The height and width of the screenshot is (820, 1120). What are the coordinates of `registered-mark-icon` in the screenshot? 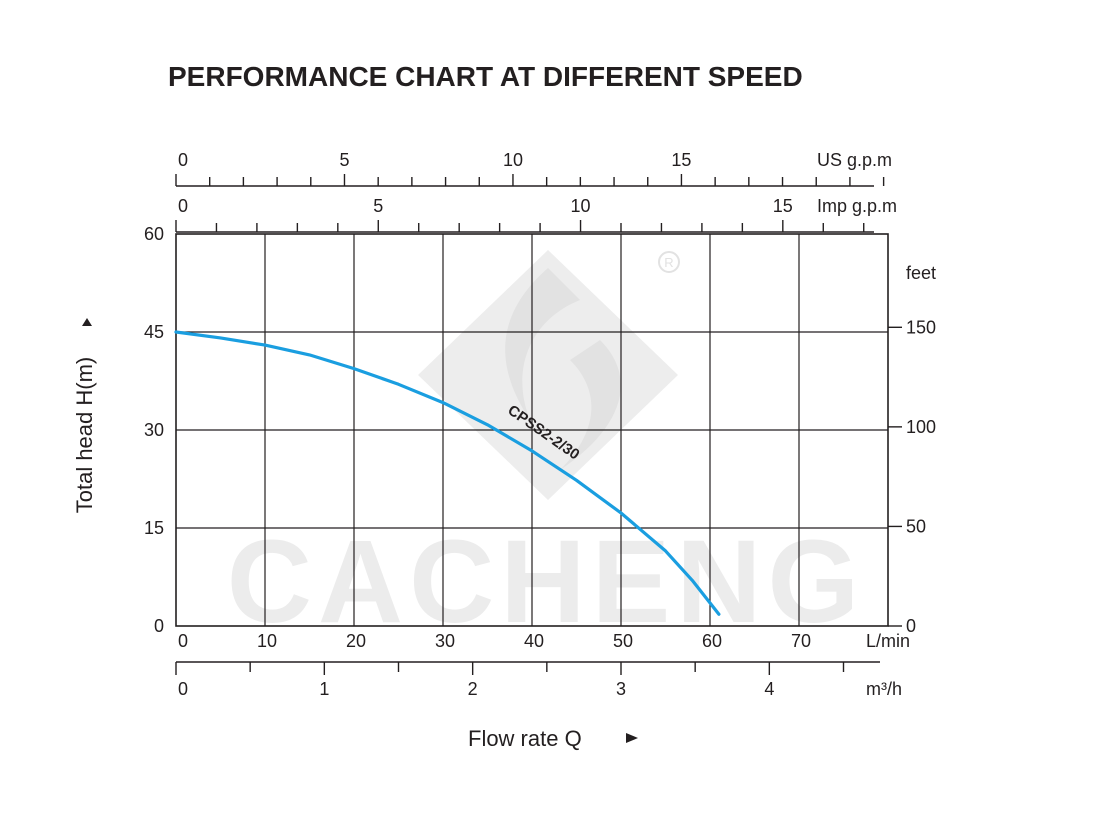 It's located at (669, 262).